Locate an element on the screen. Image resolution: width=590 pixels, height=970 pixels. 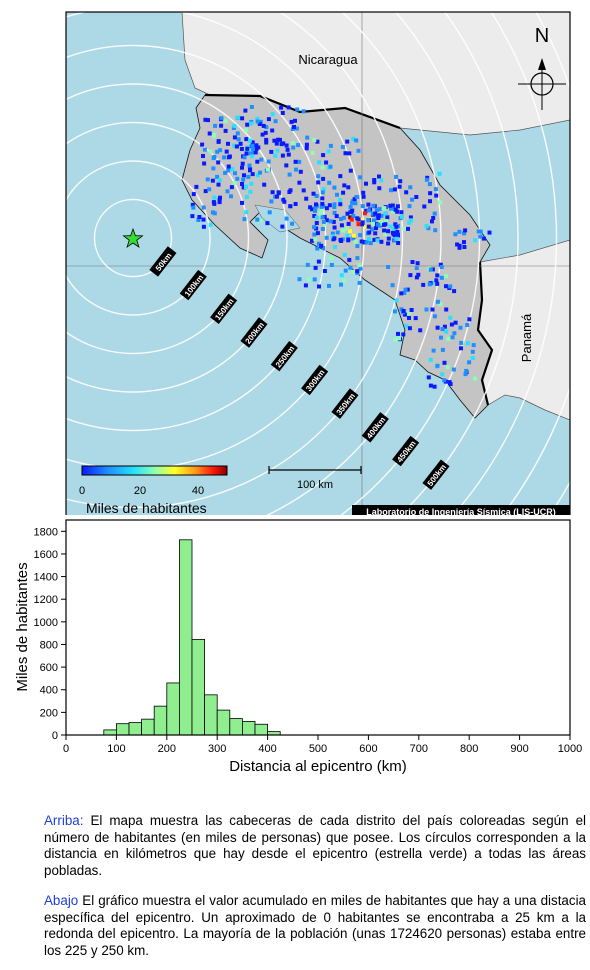
x-tick-label: 500 is located at coordinates (318, 749).